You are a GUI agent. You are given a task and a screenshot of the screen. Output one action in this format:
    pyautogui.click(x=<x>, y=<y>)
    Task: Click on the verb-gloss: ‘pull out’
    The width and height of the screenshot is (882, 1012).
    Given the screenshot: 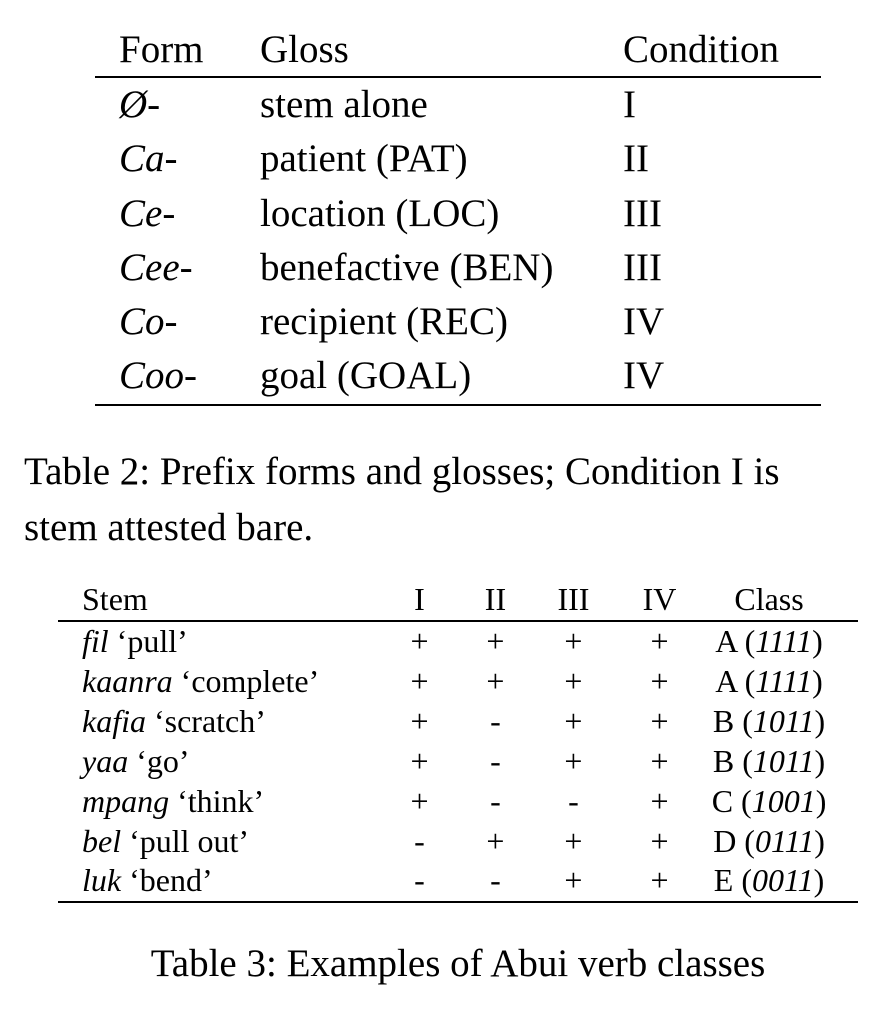 What is the action you would take?
    pyautogui.click(x=189, y=840)
    